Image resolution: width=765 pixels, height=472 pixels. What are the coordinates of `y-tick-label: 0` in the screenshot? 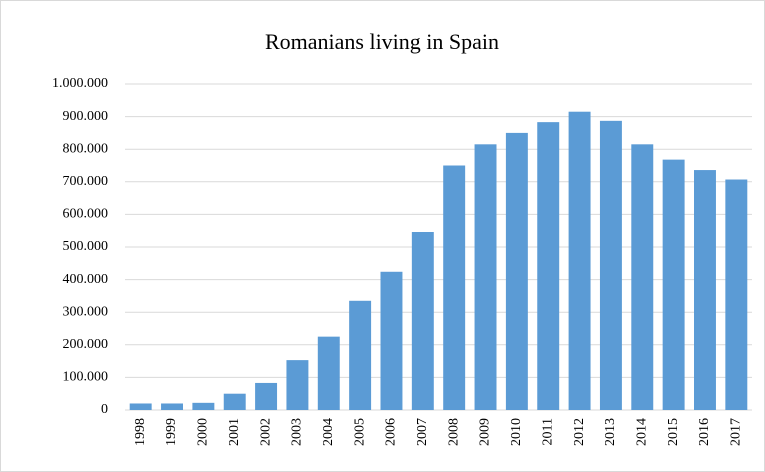 It's located at (104, 409).